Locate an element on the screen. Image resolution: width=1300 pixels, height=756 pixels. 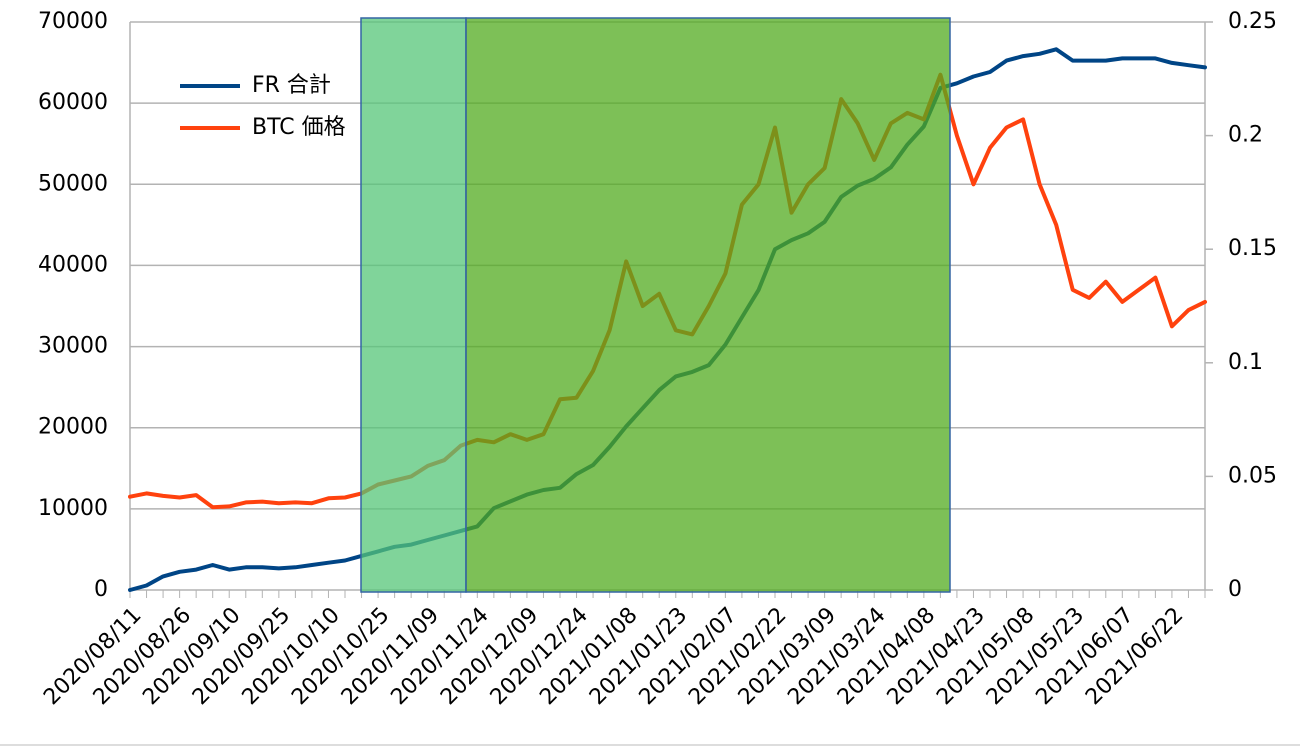
y-tick-label: 40000 is located at coordinates (73, 264).